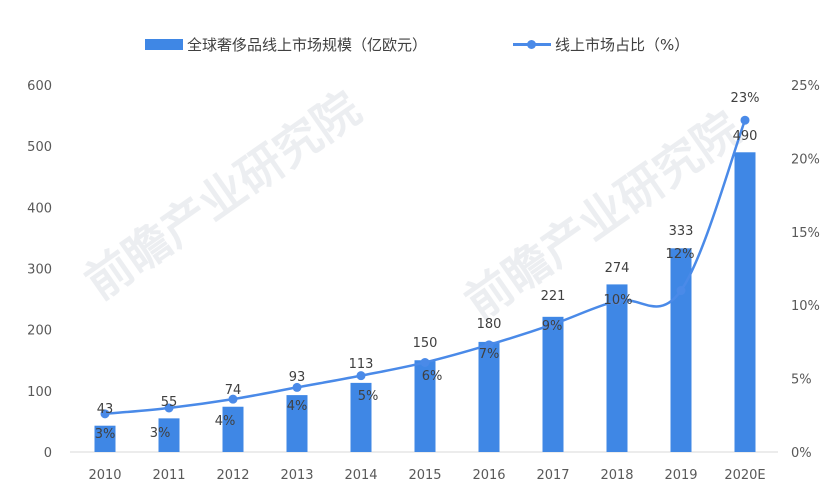 This screenshot has height=499, width=831. I want to click on line-marker-swatch-icon, so click(532, 44).